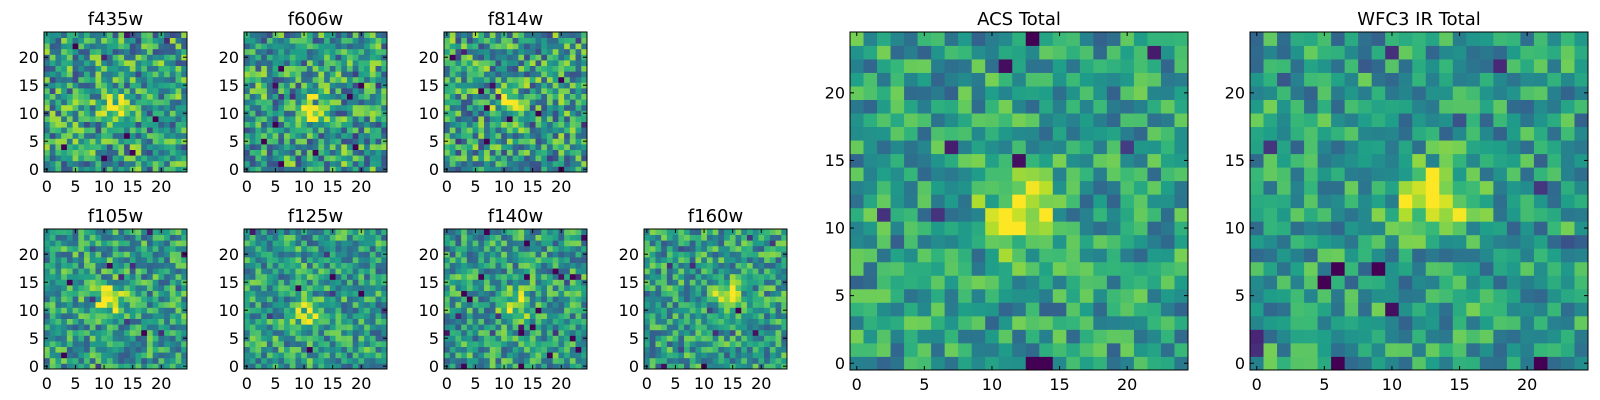 Image resolution: width=1600 pixels, height=400 pixels. Describe the element at coordinates (716, 299) in the screenshot. I see `f160w-cells` at that location.